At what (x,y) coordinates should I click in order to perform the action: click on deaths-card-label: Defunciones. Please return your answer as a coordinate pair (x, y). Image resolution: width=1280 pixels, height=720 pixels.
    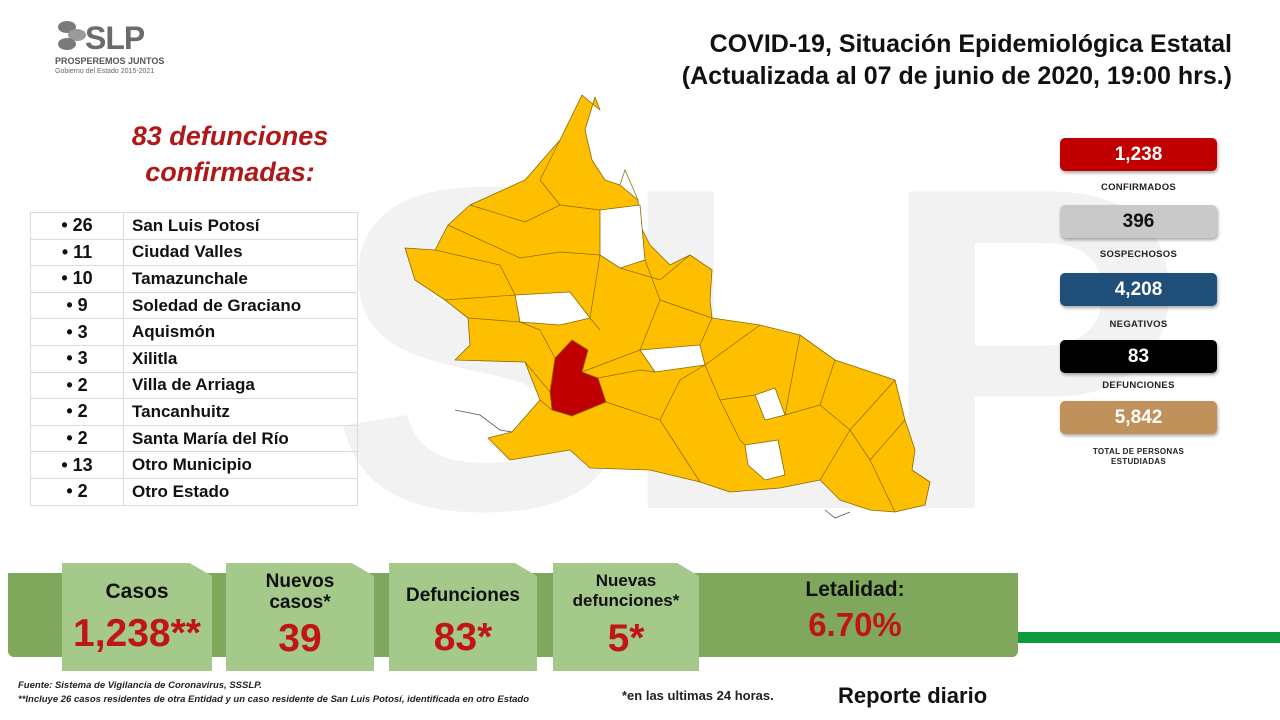
    Looking at the image, I should click on (463, 595).